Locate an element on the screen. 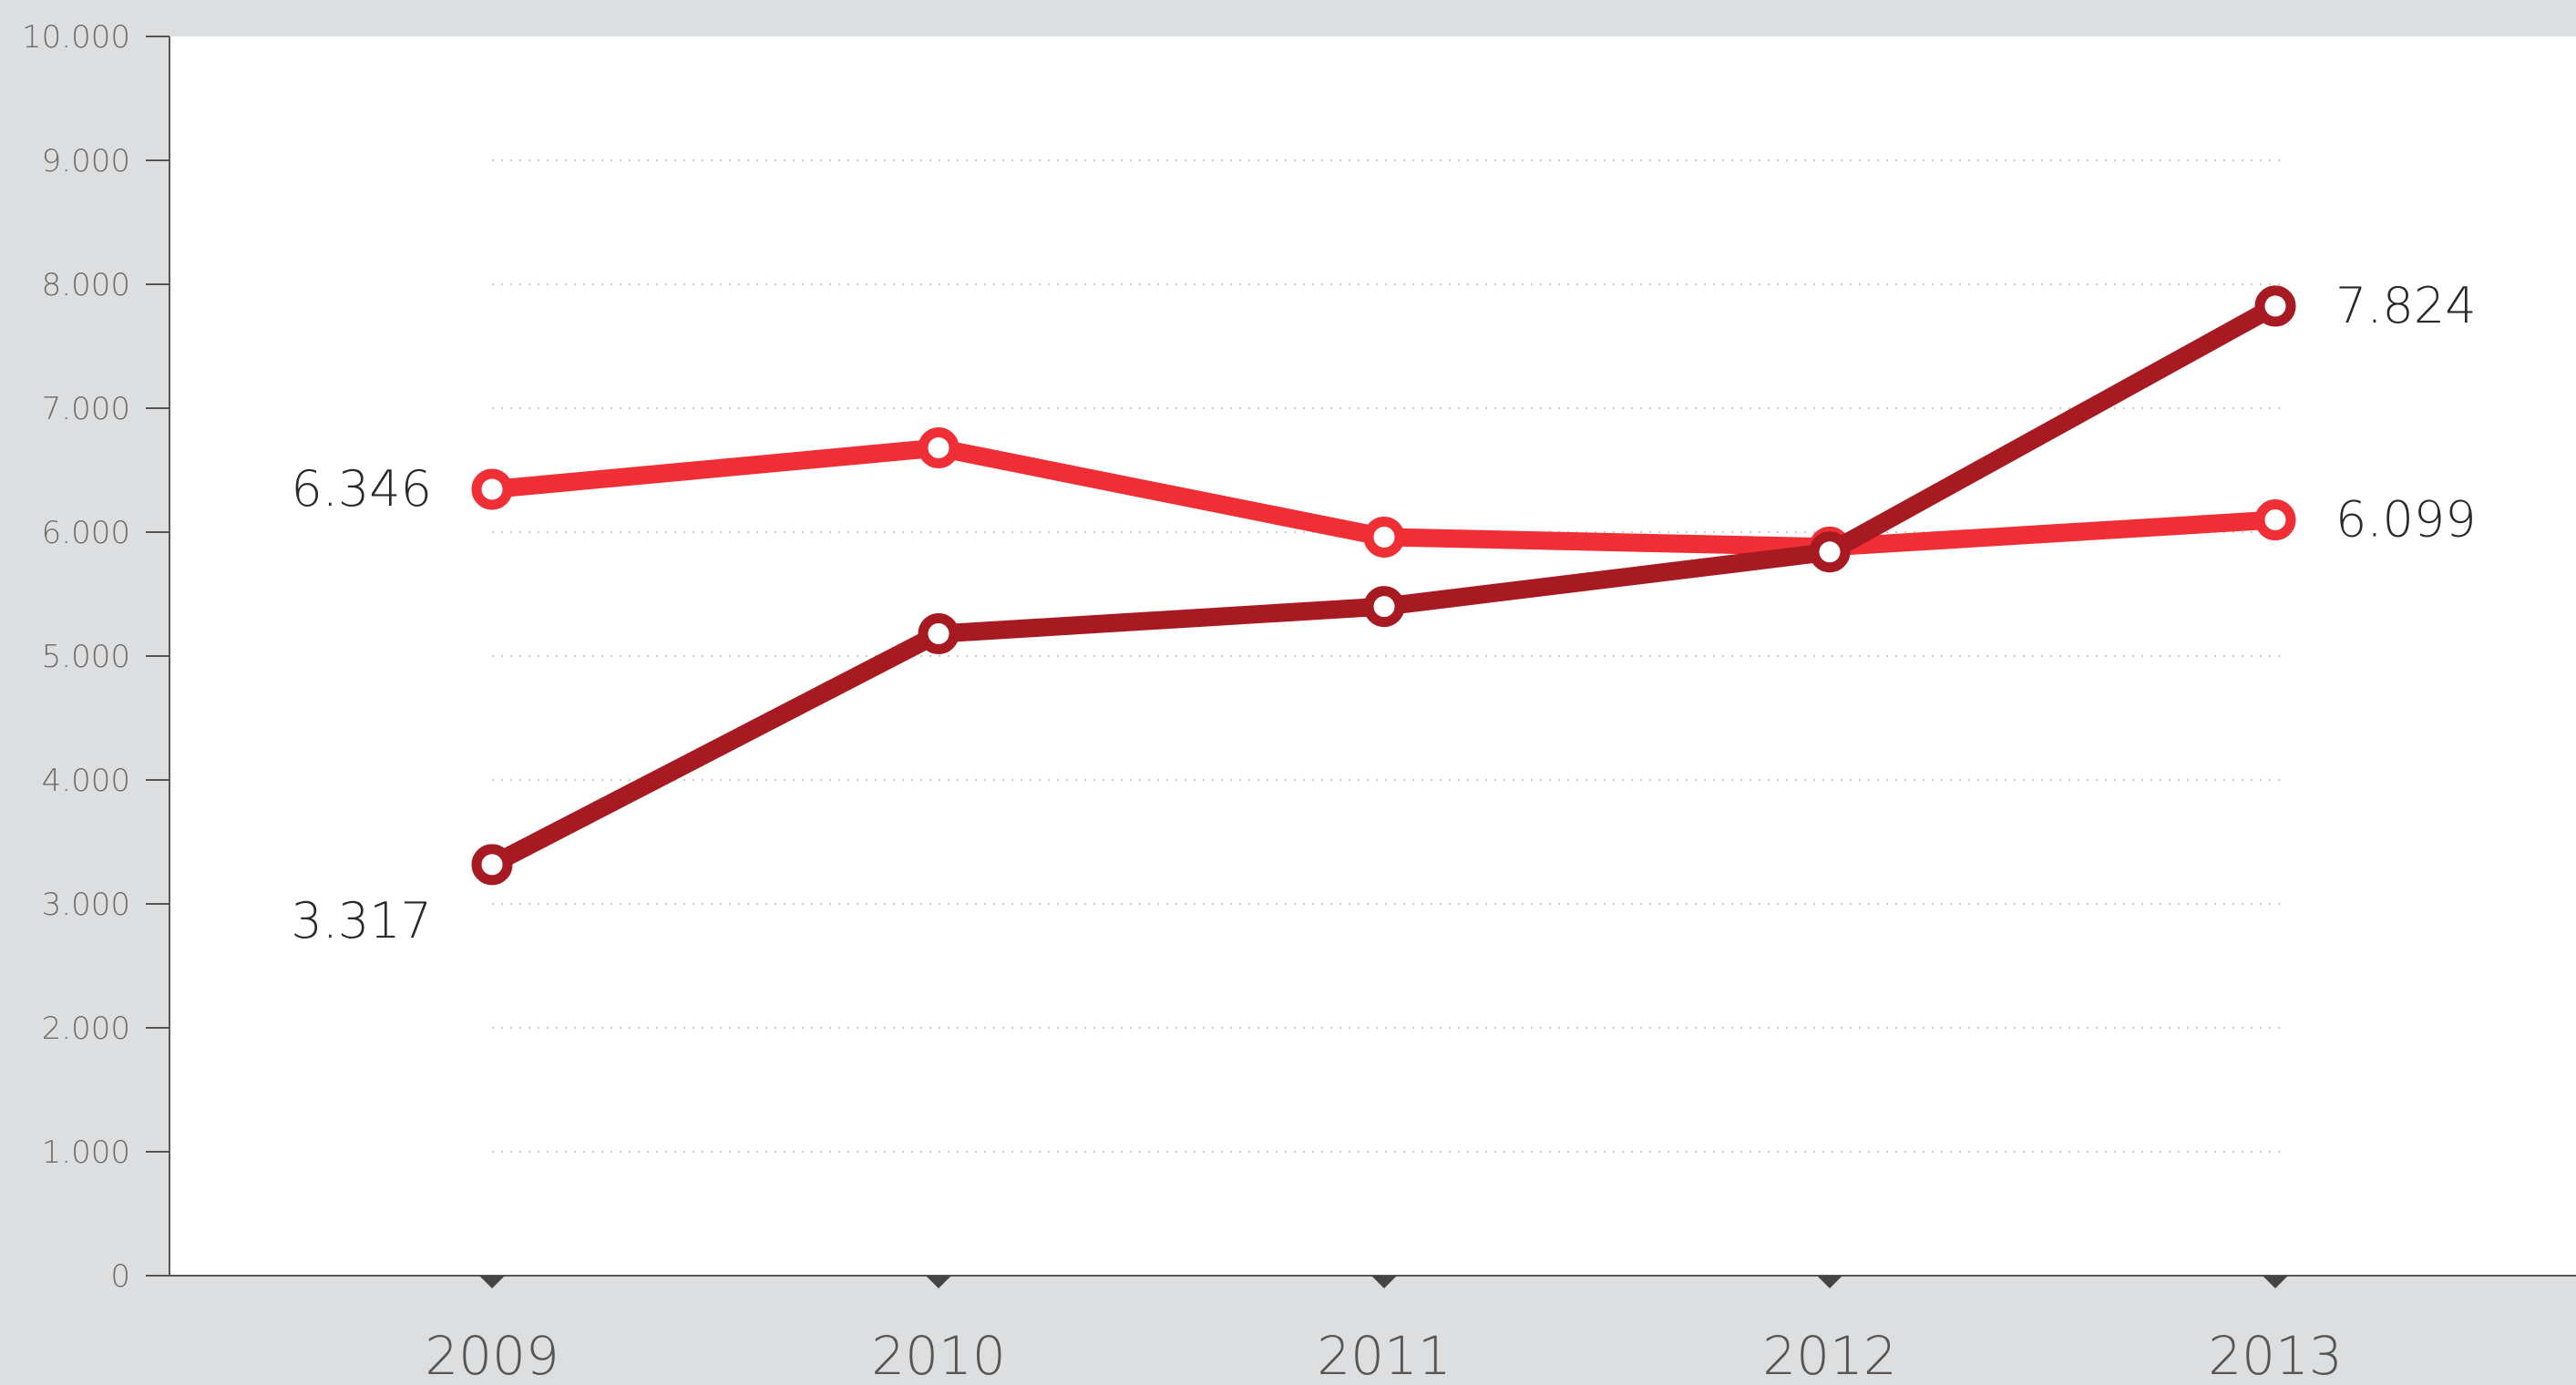  x-tick-label: 2010 is located at coordinates (939, 1355).